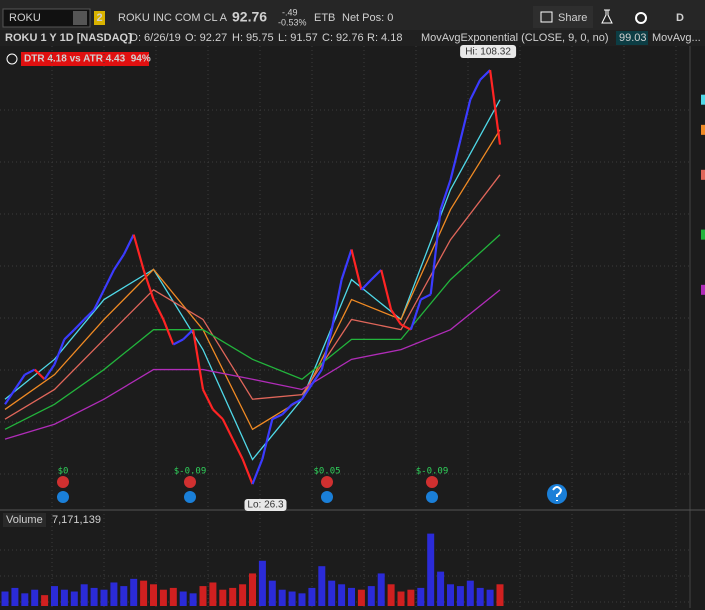  What do you see at coordinates (384, 38) in the screenshot?
I see `info-range: R: 4.18` at bounding box center [384, 38].